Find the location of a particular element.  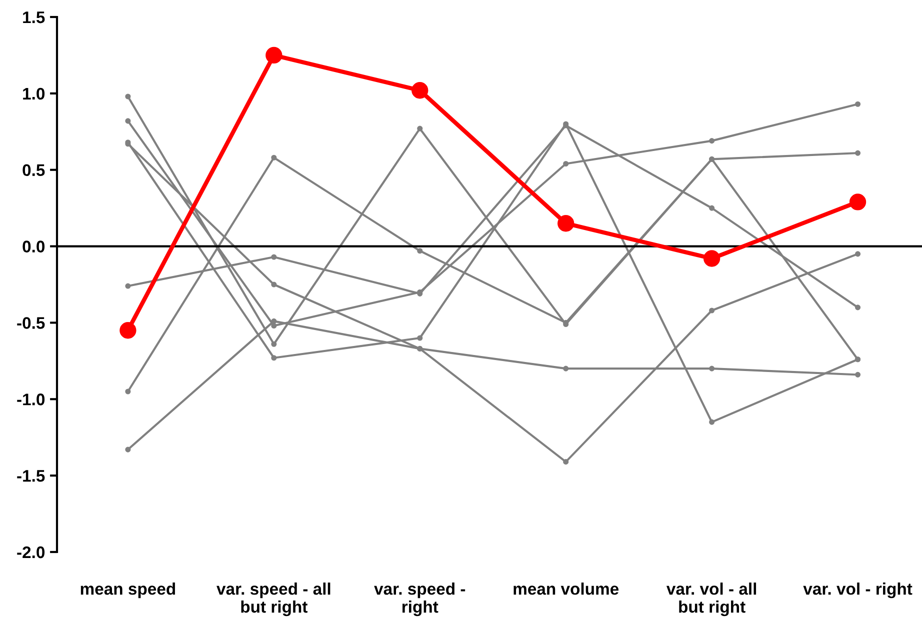

y-tick-label: -1.0 is located at coordinates (31, 400).